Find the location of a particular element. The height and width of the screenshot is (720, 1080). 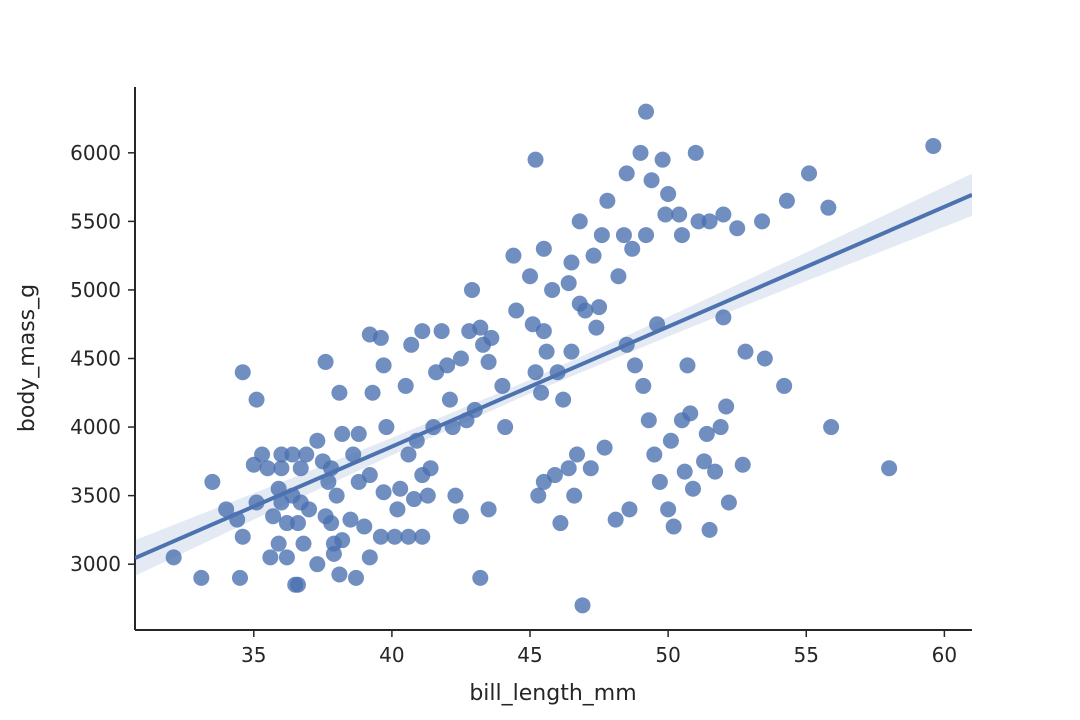

x-tick-label: 35 is located at coordinates (253, 655).